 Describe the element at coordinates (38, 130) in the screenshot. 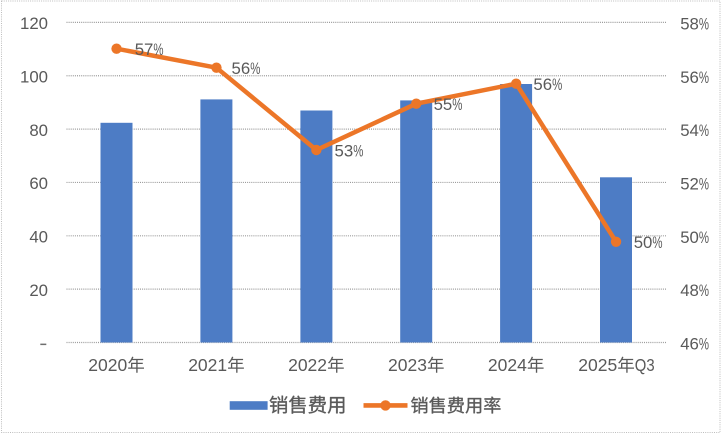

I see `svg-text: 80` at that location.